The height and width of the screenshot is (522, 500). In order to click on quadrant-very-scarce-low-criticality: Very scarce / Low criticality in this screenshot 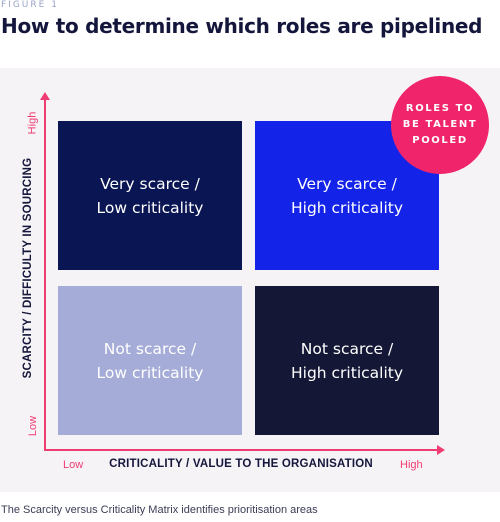, I will do `click(150, 195)`.